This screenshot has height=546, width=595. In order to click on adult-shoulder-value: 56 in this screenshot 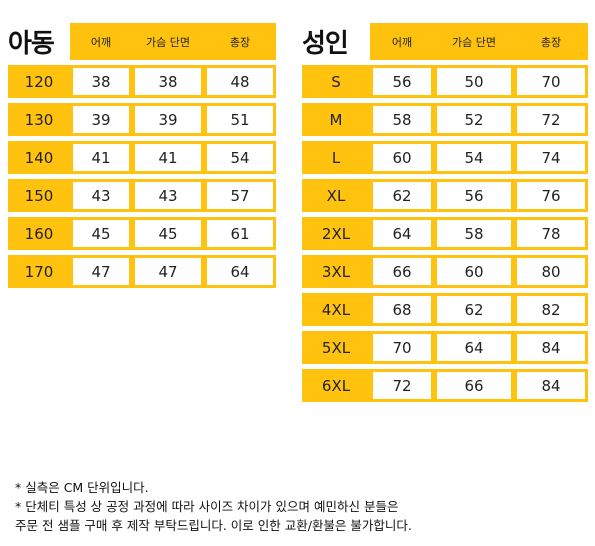, I will do `click(402, 81)`.